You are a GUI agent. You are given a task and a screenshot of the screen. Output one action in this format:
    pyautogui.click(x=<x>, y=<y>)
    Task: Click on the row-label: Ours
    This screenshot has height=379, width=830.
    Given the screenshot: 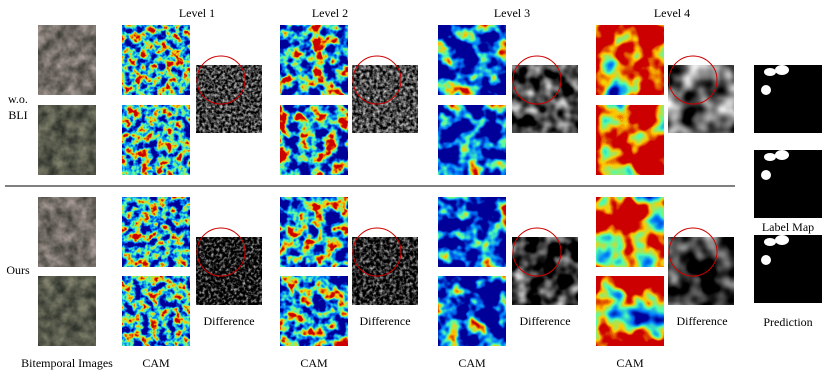 What is the action you would take?
    pyautogui.click(x=18, y=270)
    